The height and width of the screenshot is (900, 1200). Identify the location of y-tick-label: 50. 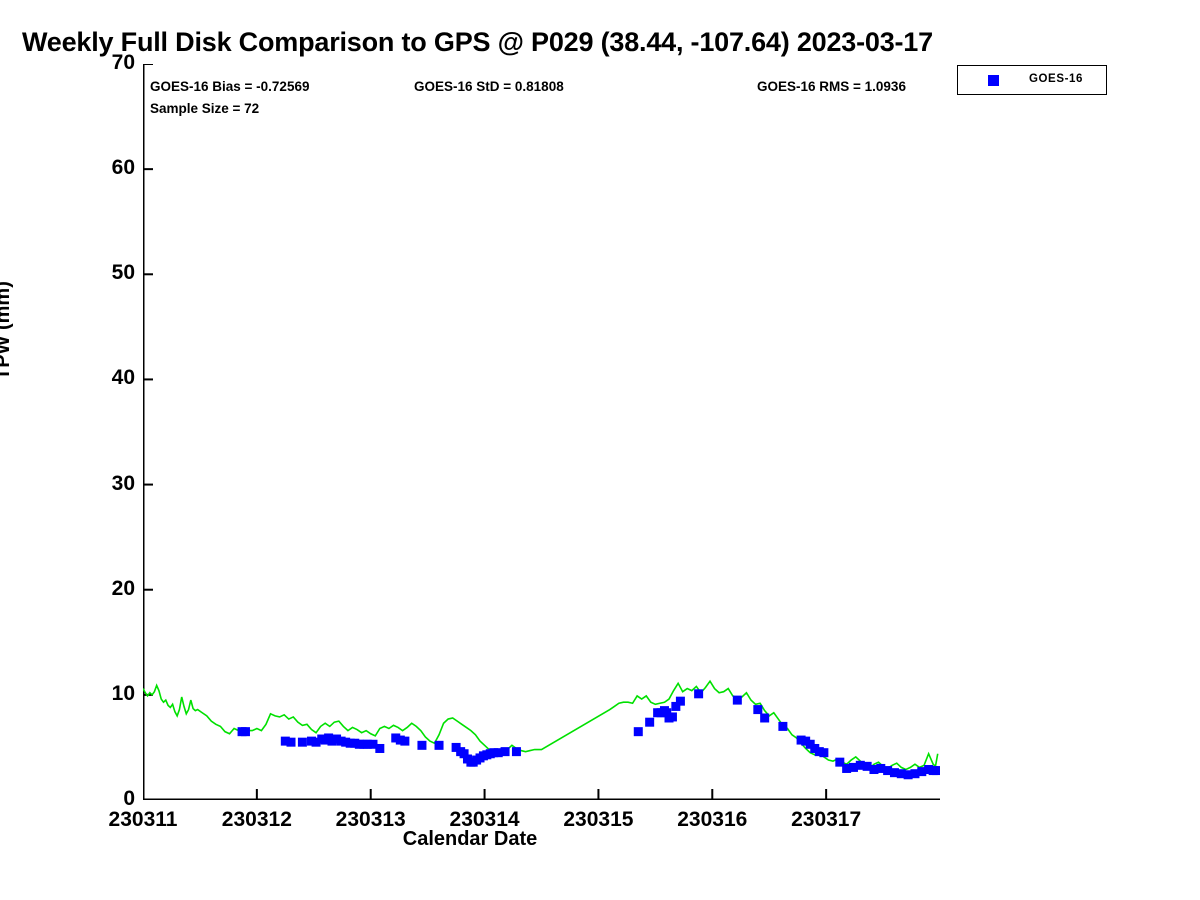
(123, 273).